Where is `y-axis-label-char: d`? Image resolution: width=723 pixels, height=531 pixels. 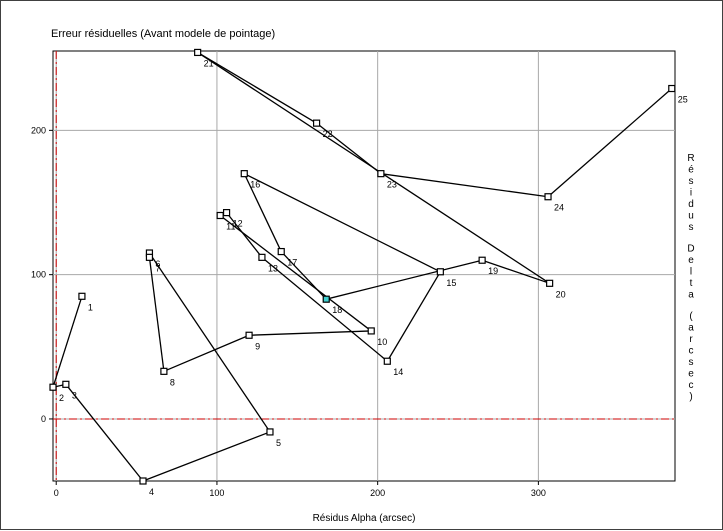
y-axis-label-char: d is located at coordinates (691, 204).